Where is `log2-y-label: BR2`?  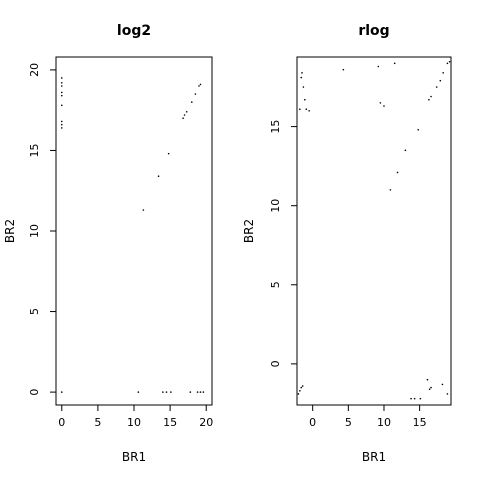 log2-y-label: BR2 is located at coordinates (10, 231).